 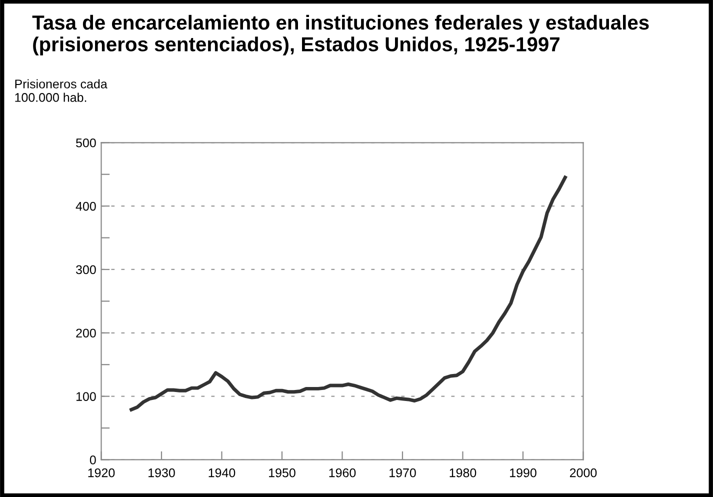 I want to click on x-tick-label: 1950, so click(x=282, y=473).